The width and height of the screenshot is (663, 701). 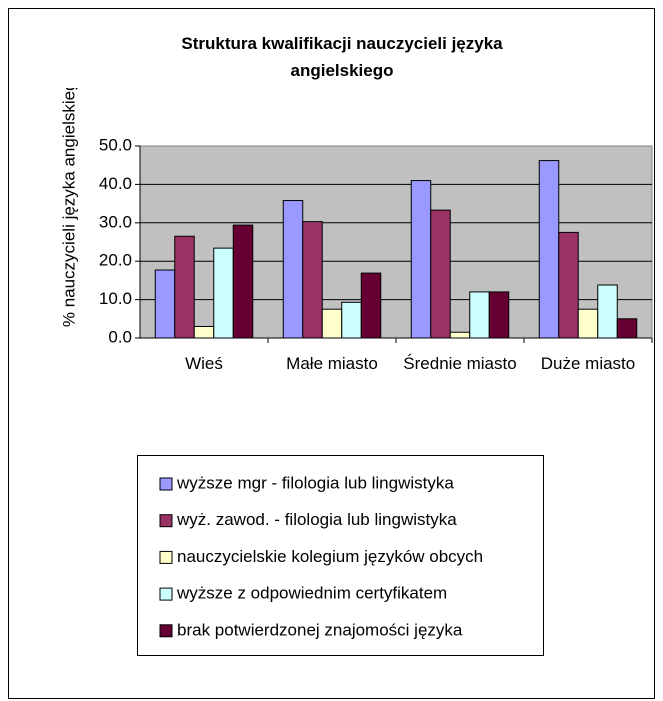 What do you see at coordinates (120, 336) in the screenshot?
I see `y-tick-label: 0.0` at bounding box center [120, 336].